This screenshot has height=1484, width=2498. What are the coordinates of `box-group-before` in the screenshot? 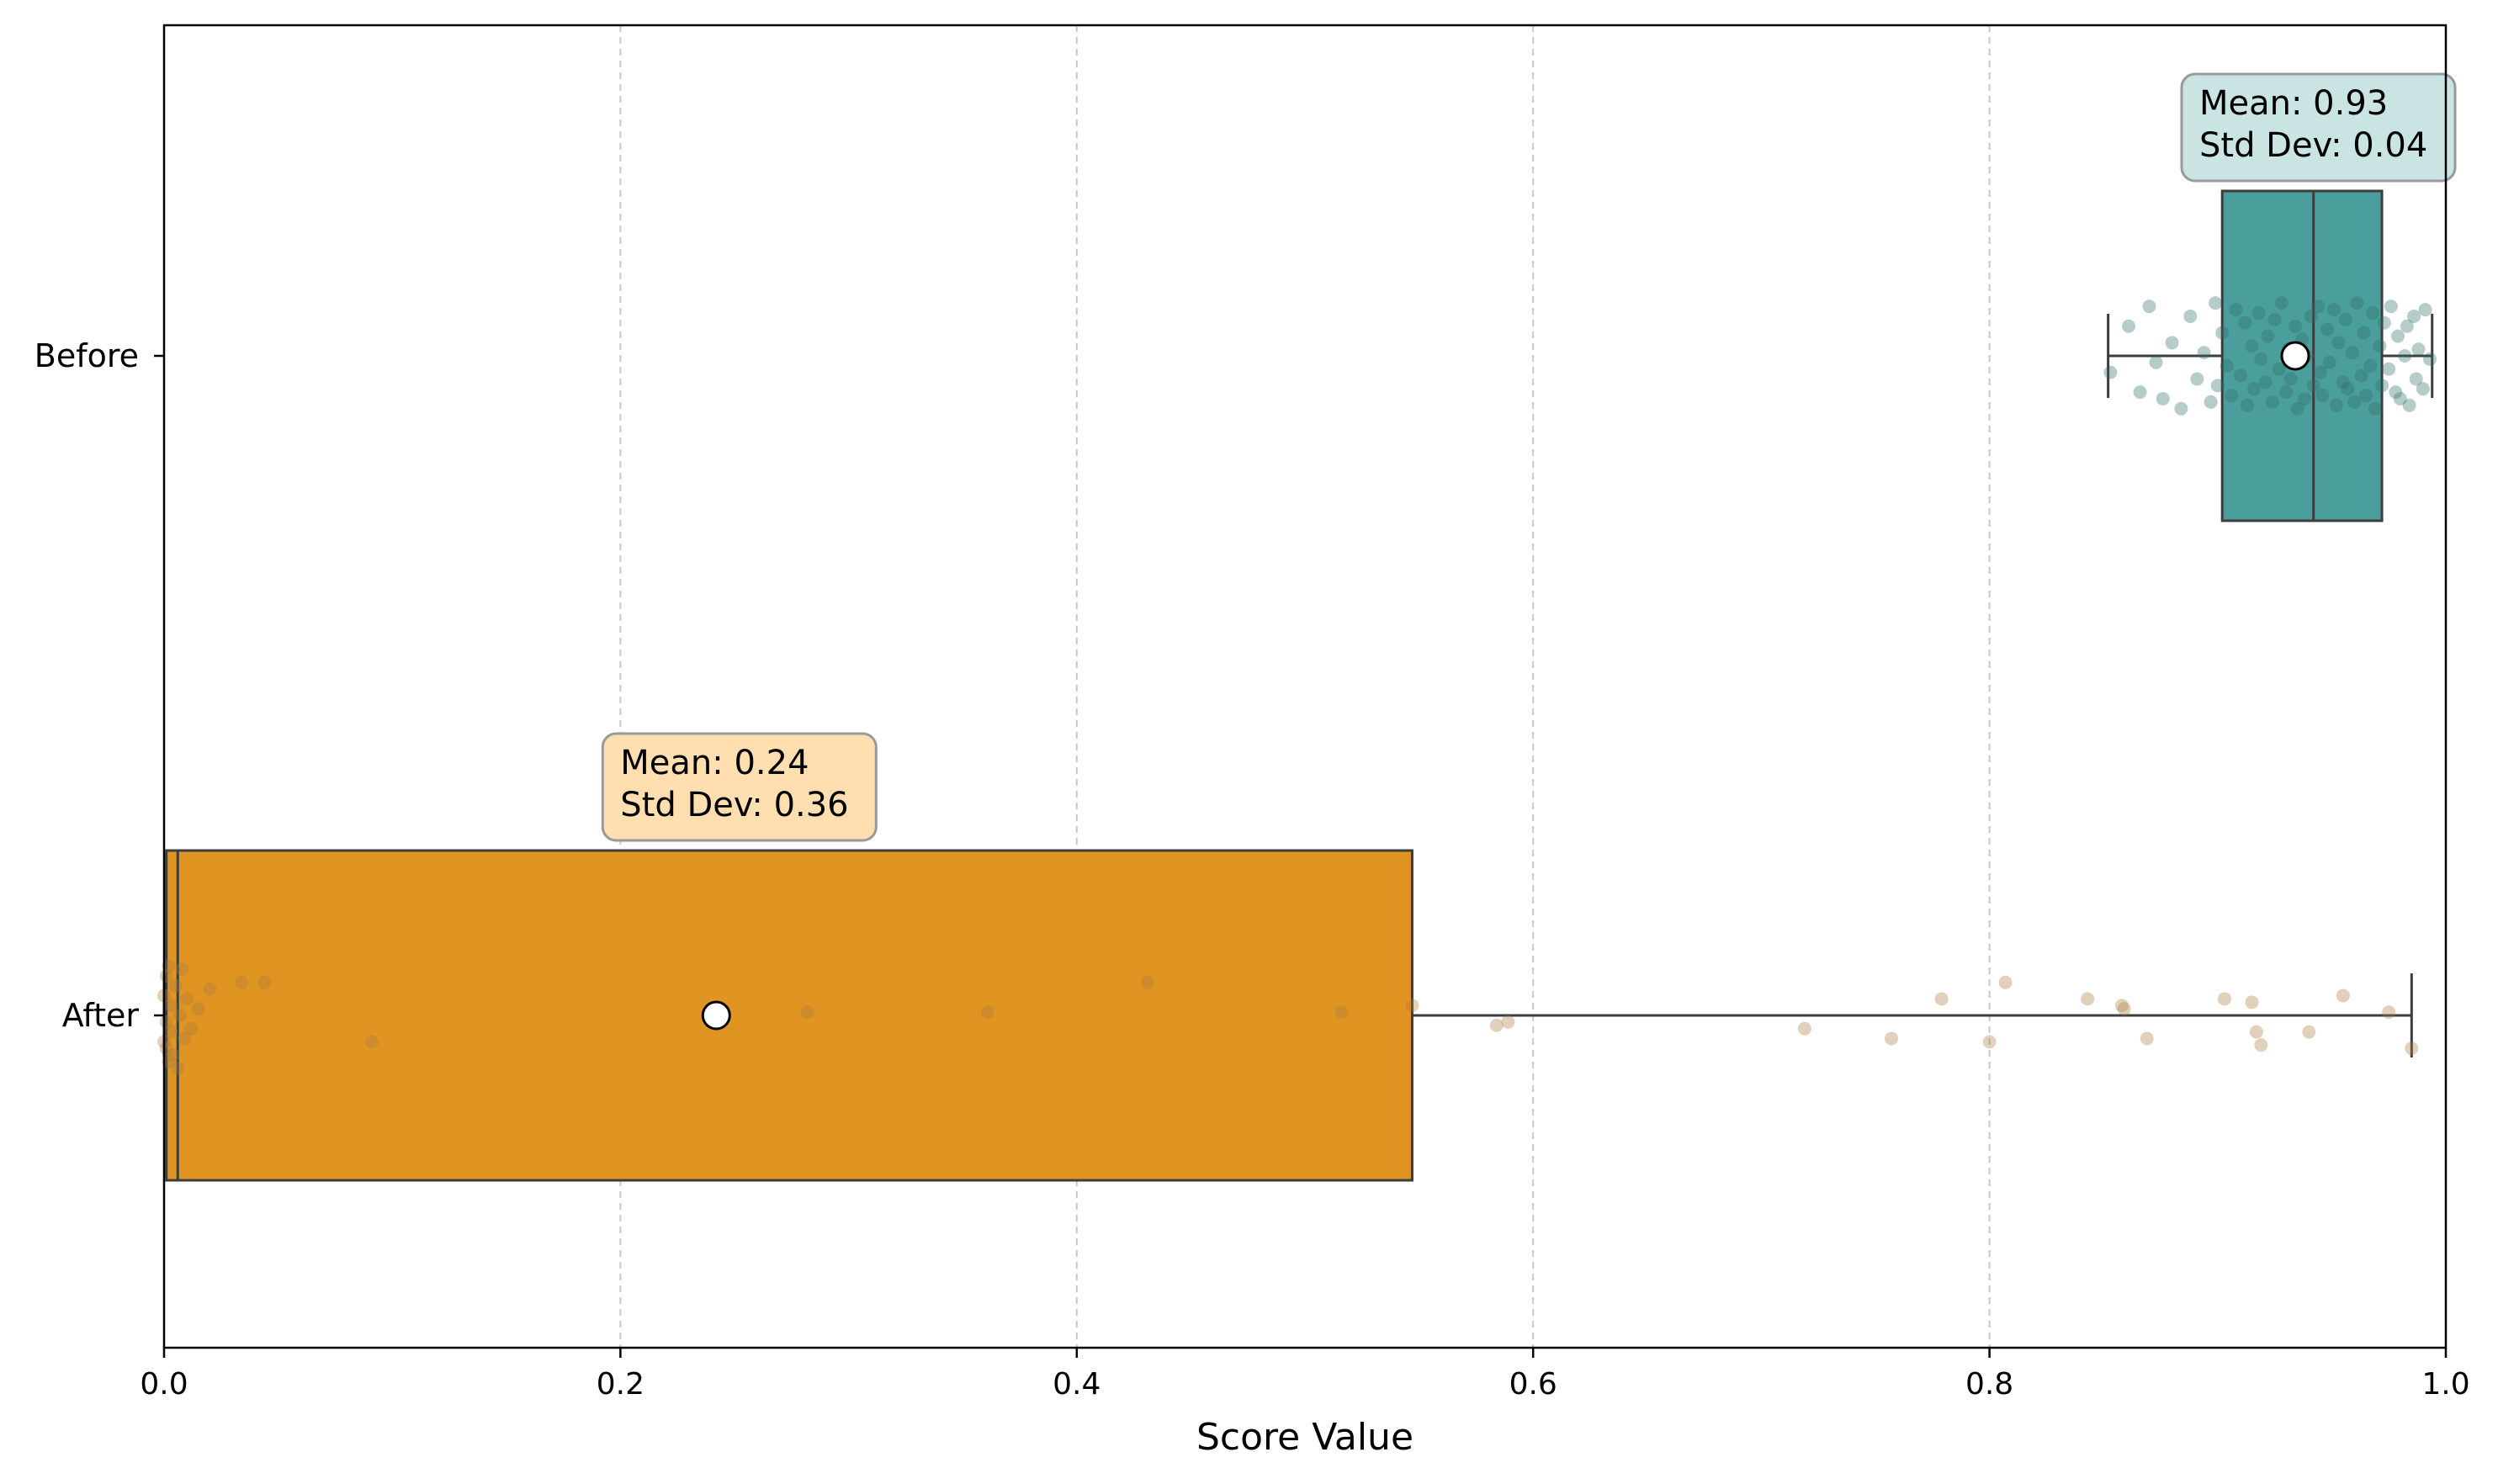 It's located at (2270, 355).